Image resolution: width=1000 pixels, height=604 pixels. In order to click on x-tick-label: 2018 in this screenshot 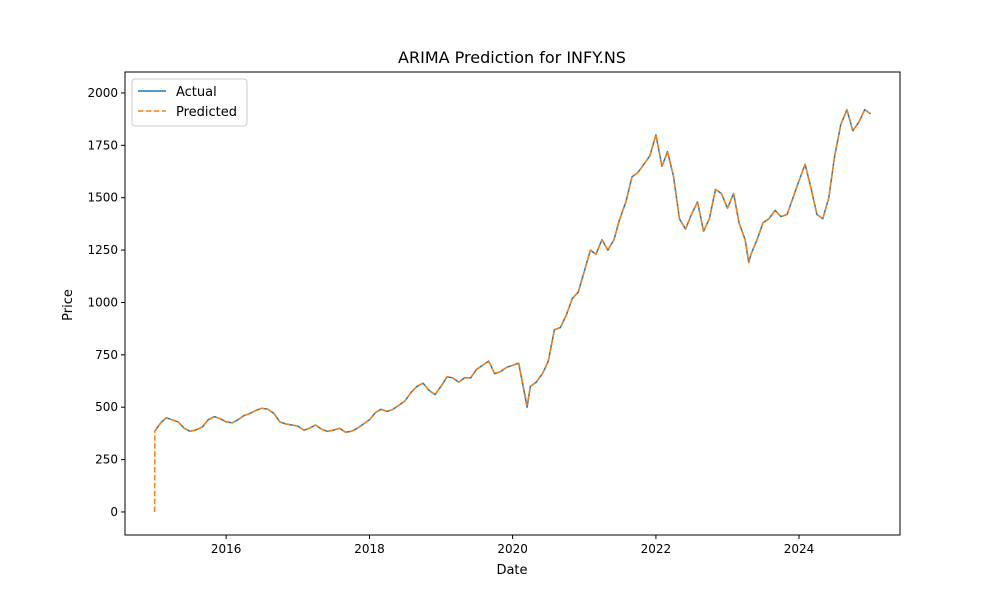, I will do `click(369, 549)`.